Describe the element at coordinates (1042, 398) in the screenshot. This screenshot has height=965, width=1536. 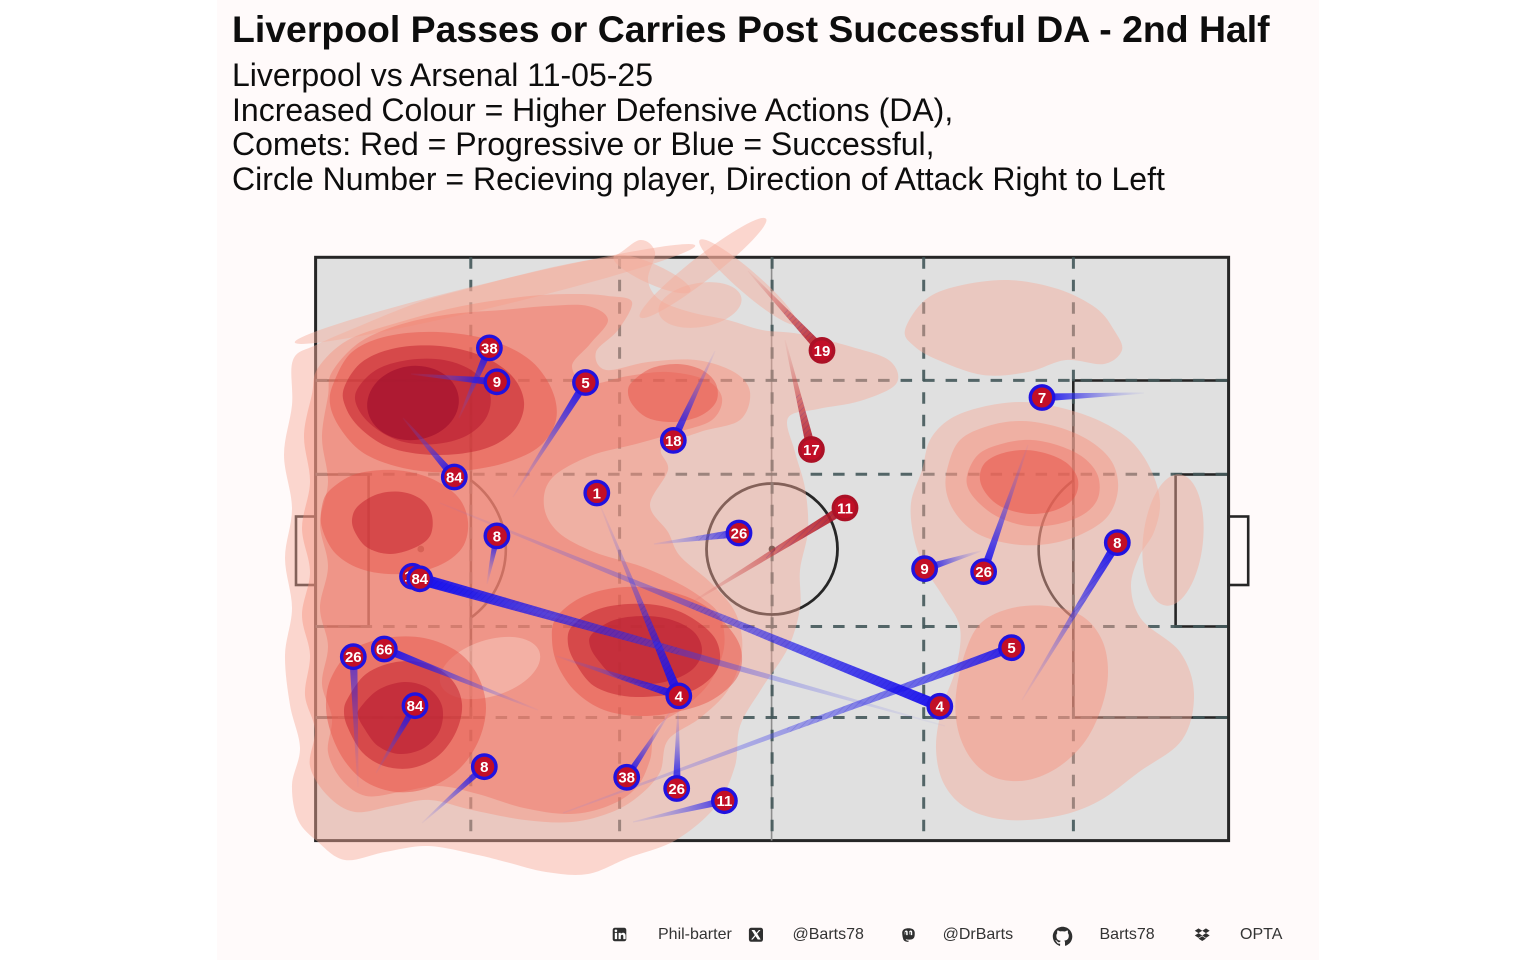
I see `svg-text: 7` at that location.